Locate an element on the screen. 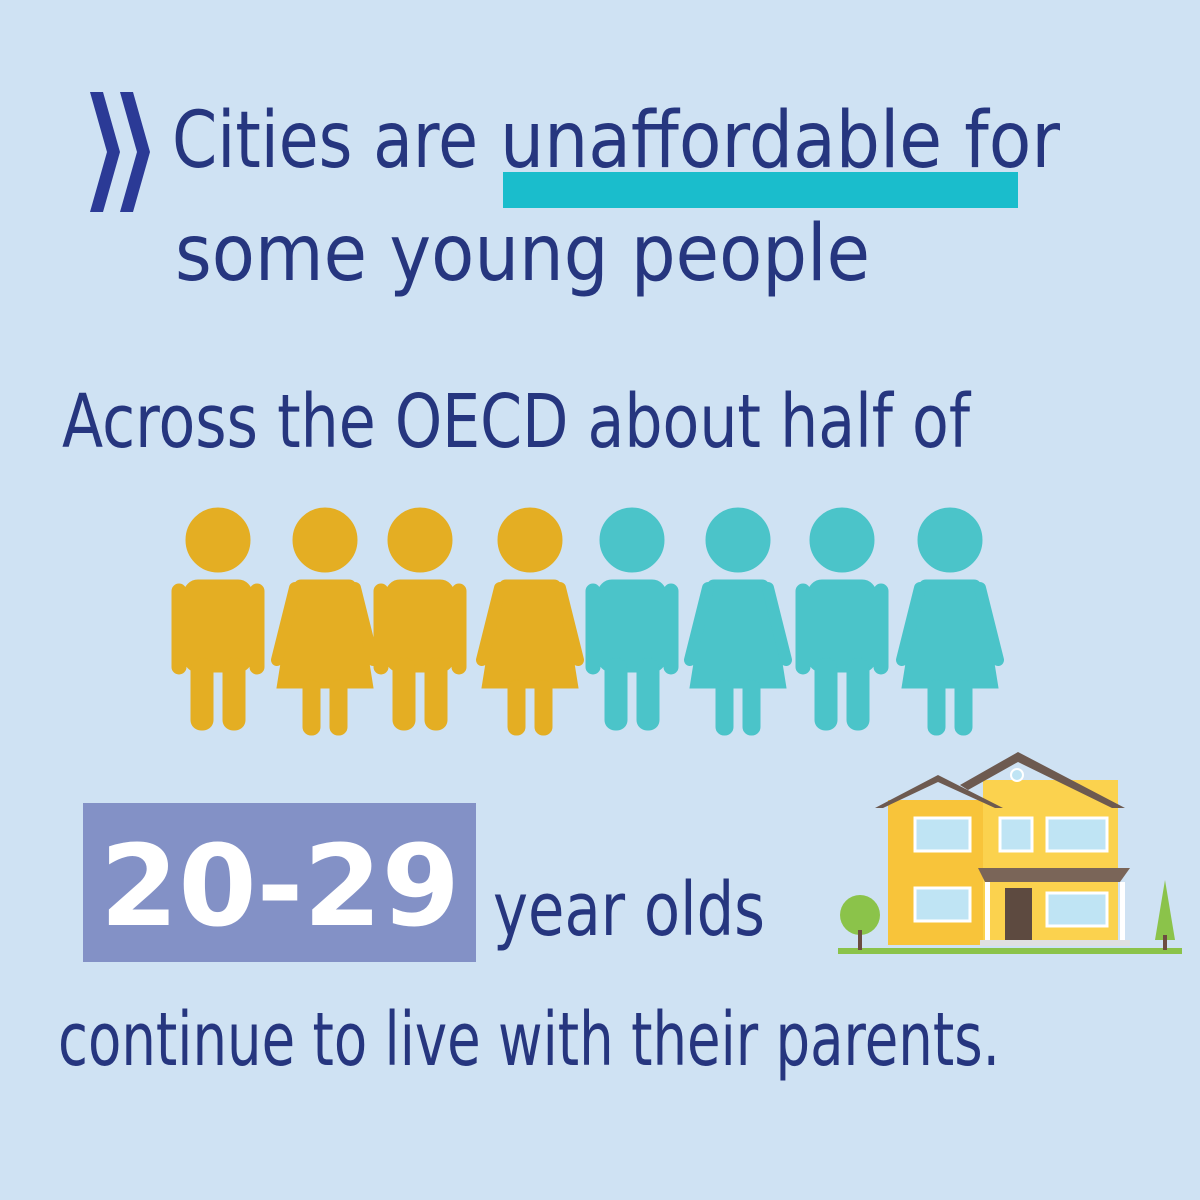 This screenshot has width=1200, height=1200. chevron-icon is located at coordinates (120, 152).